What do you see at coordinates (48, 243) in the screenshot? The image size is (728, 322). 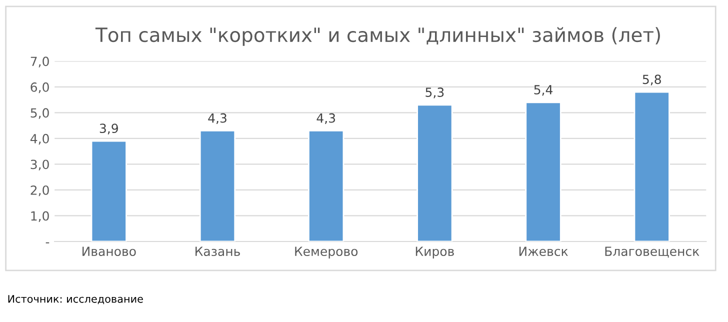 I see `y-tick-label: -` at bounding box center [48, 243].